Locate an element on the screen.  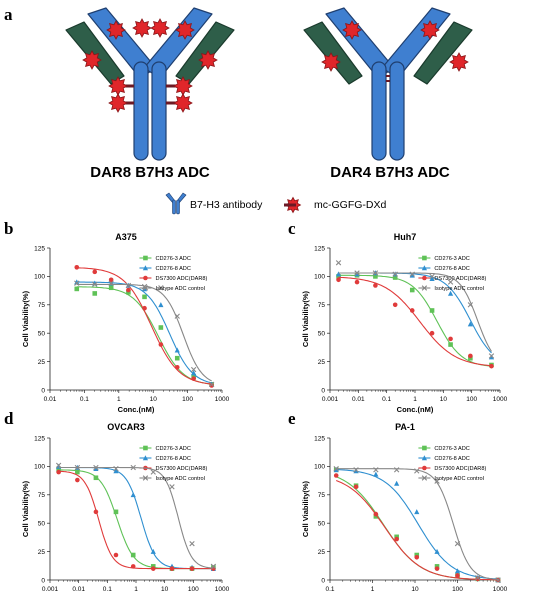
x-tick-label-e-1: 1 is located at coordinates (373, 589).